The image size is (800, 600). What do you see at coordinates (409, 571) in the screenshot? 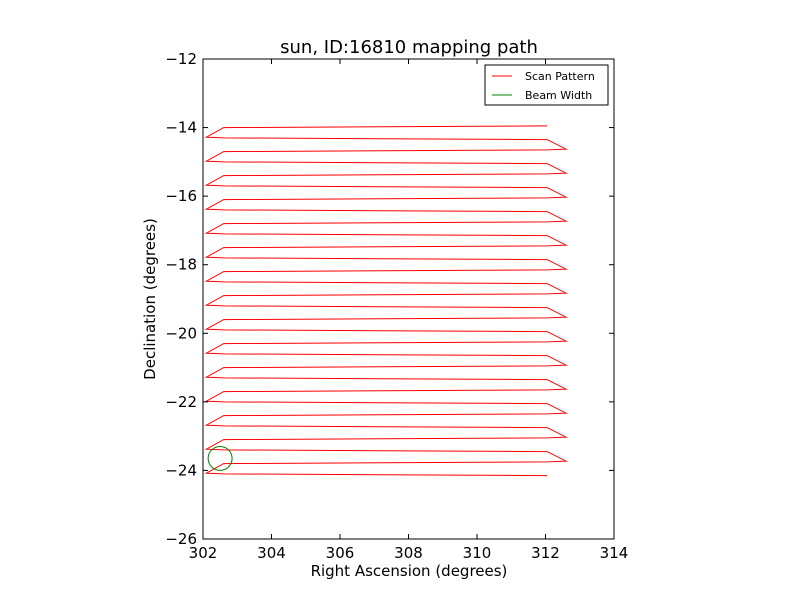
I see `x-axis-label: Right Ascension (degrees)` at bounding box center [409, 571].